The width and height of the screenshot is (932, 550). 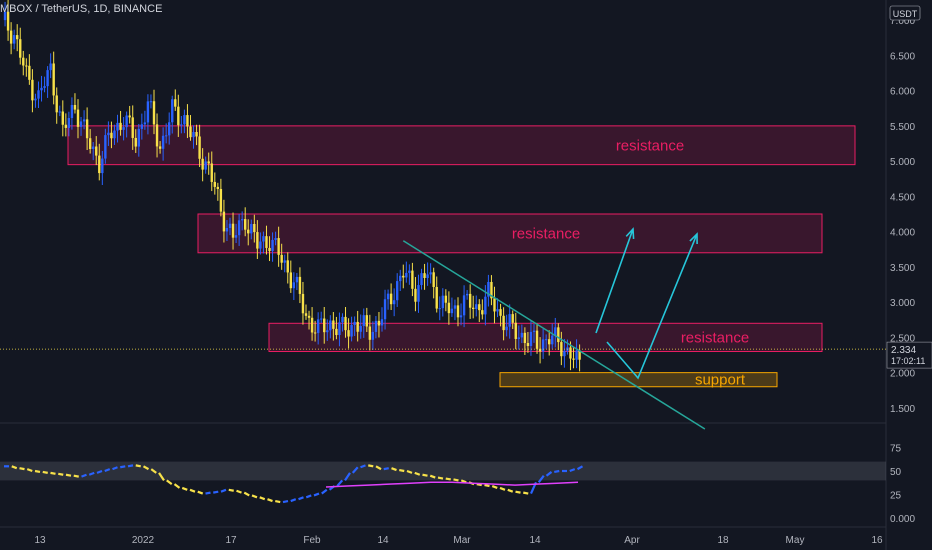 What do you see at coordinates (877, 540) in the screenshot?
I see `time-tick-label: 16` at bounding box center [877, 540].